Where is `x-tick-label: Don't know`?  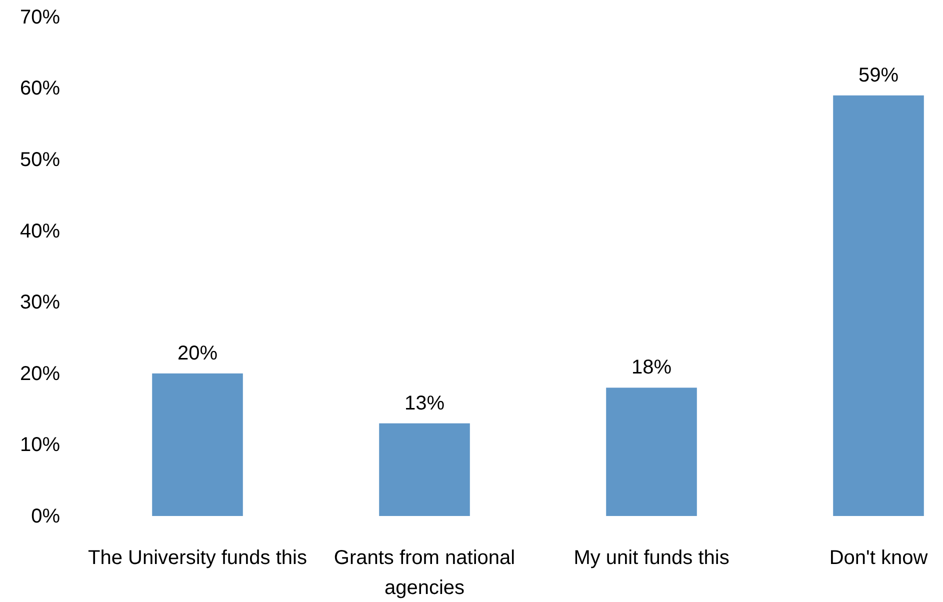 x-tick-label: Don't know is located at coordinates (878, 558).